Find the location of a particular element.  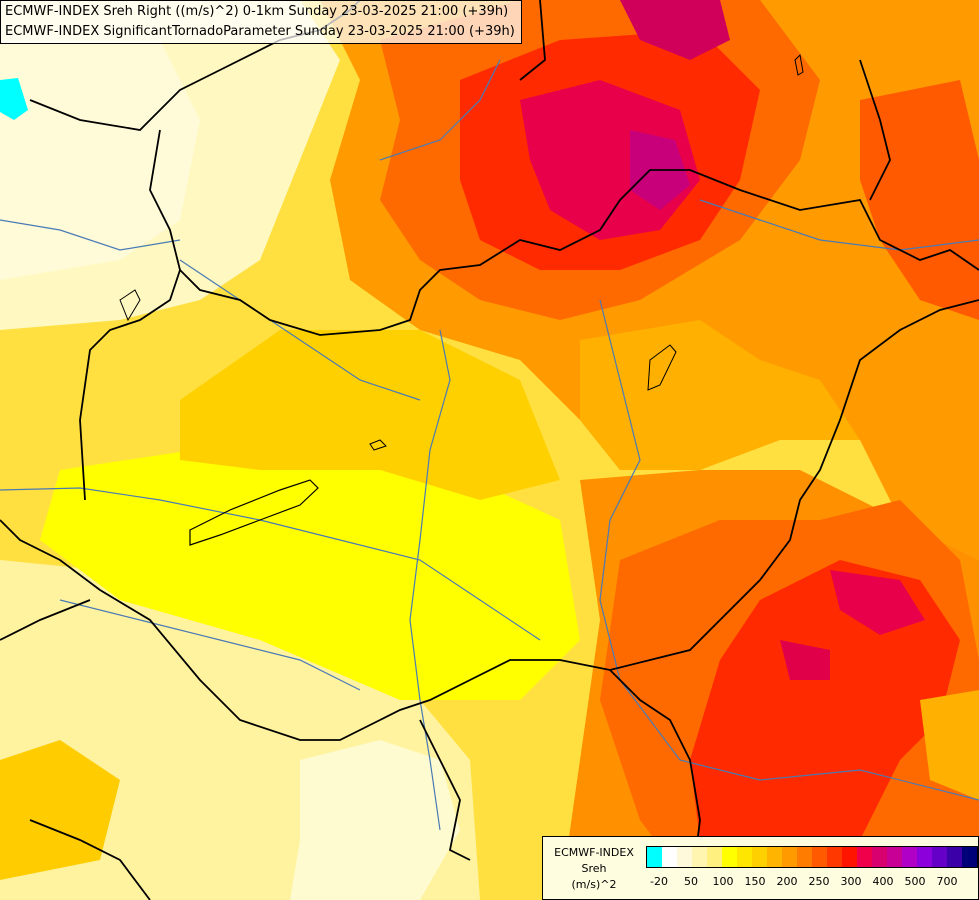

legend-title-variable: Sreh is located at coordinates (594, 868).